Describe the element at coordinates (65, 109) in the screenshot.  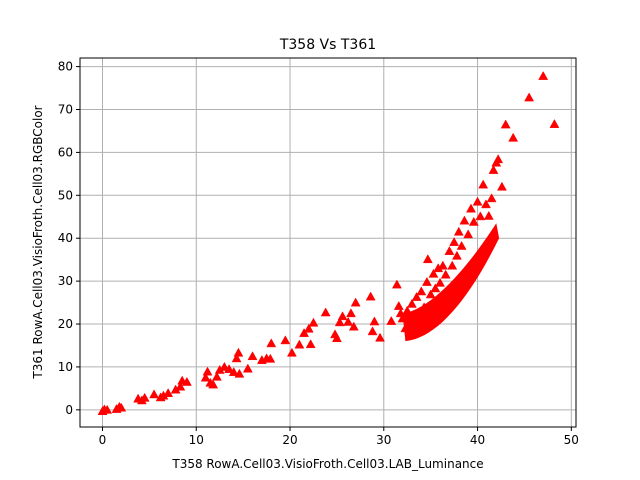
I see `y-tick-label: 70` at that location.